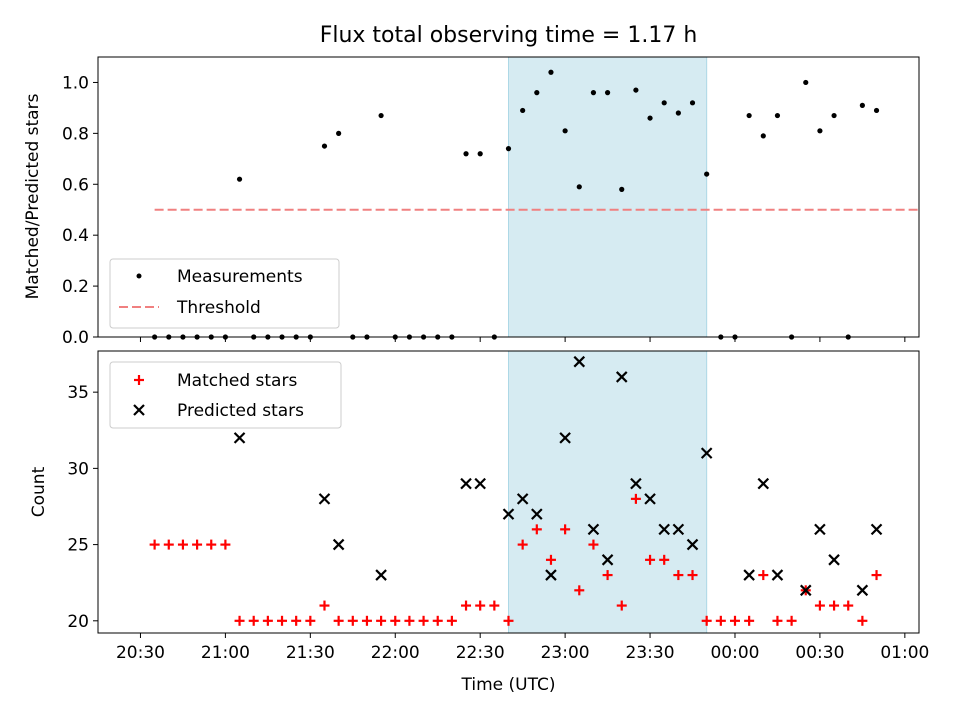 The image size is (960, 720). I want to click on legend-marker-matched, so click(139, 380).